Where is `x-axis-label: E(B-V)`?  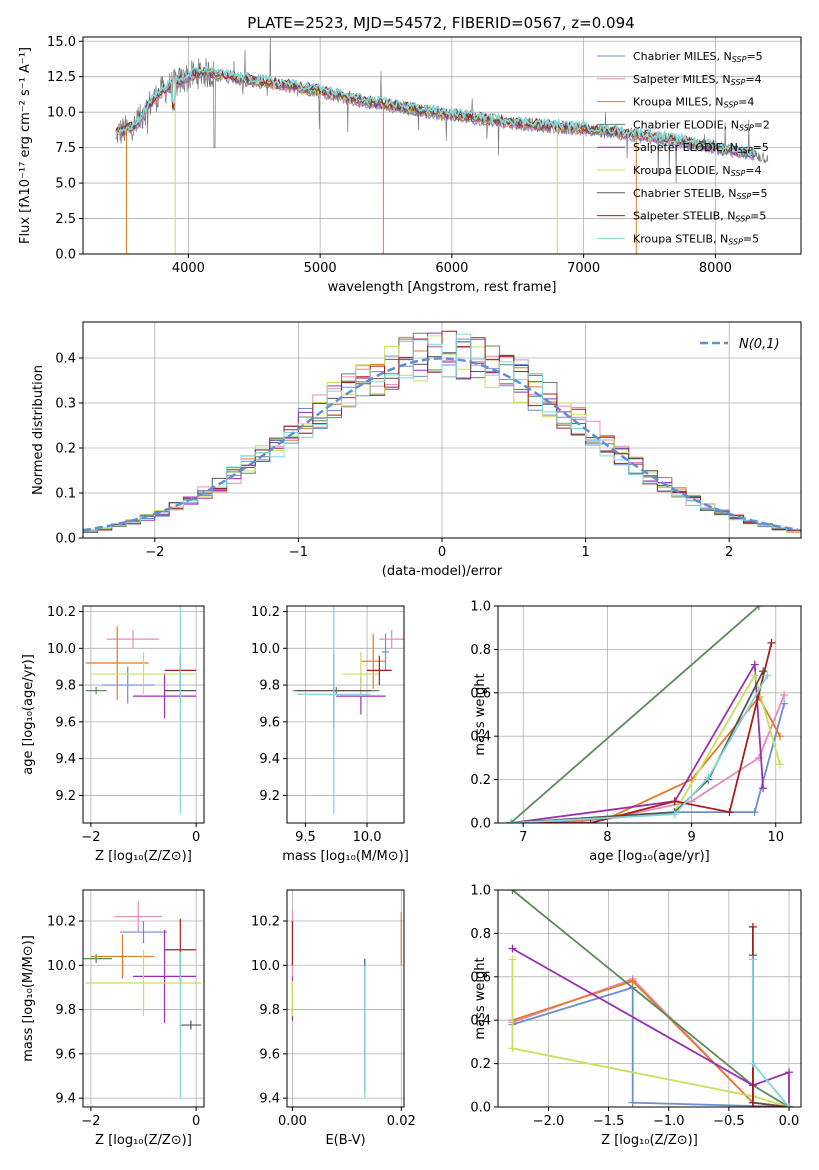 x-axis-label: E(B-V) is located at coordinates (345, 1140).